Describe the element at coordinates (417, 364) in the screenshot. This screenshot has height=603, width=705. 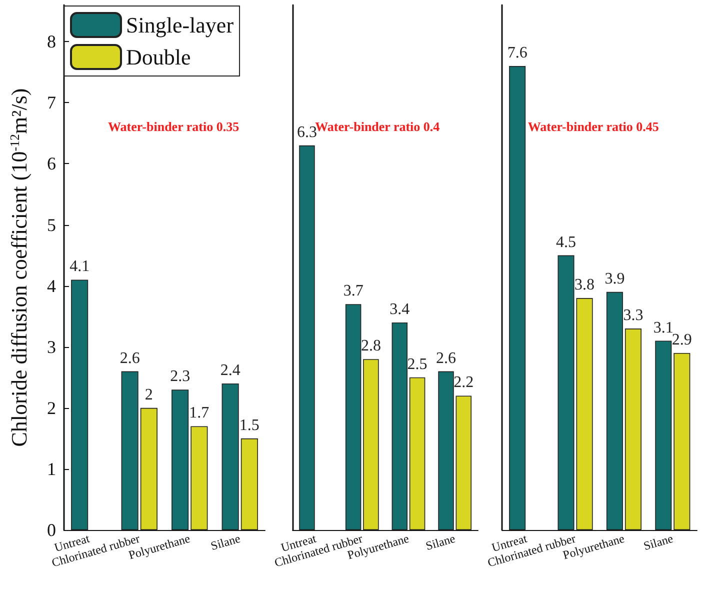
I see `data-label: 2.5` at that location.